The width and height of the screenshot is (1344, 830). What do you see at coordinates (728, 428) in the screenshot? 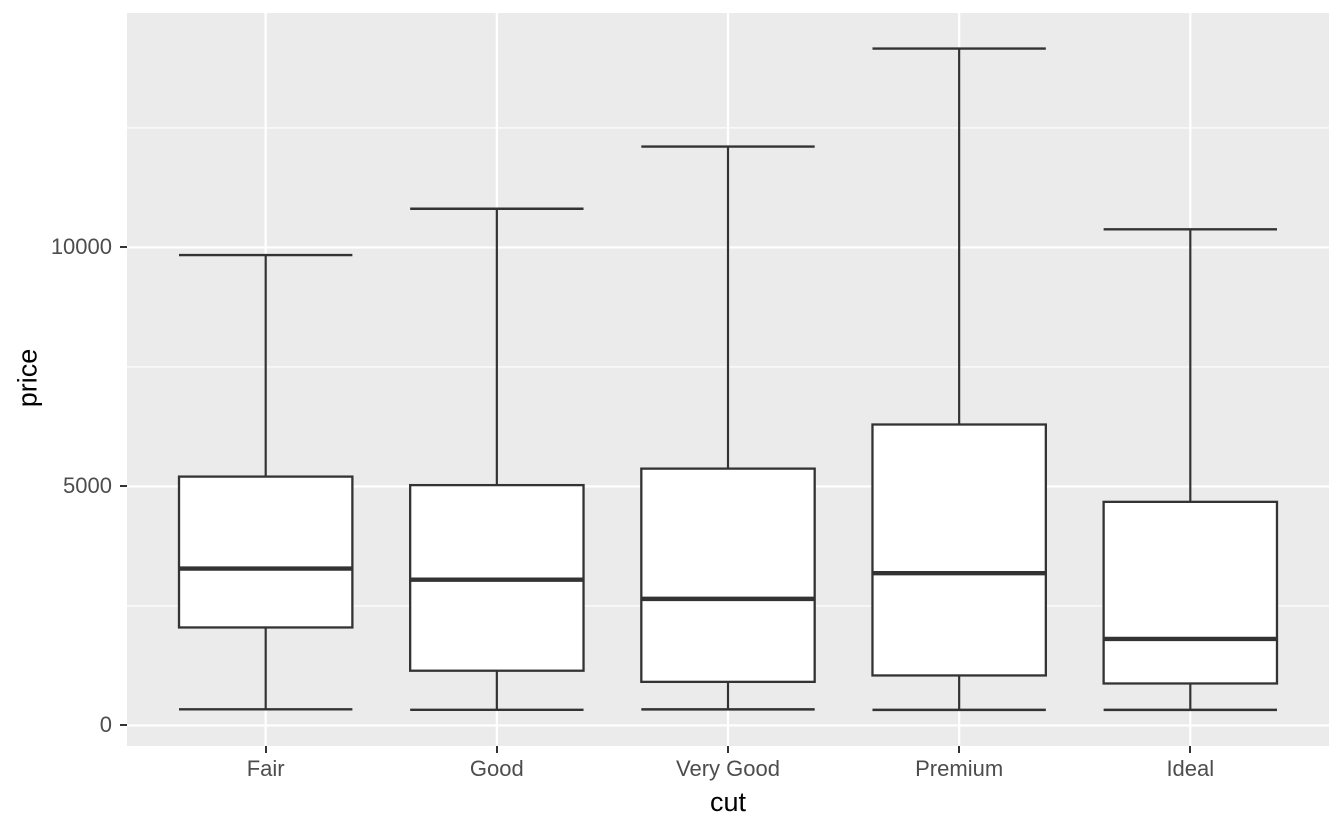
I see `boxplot-very-good` at bounding box center [728, 428].